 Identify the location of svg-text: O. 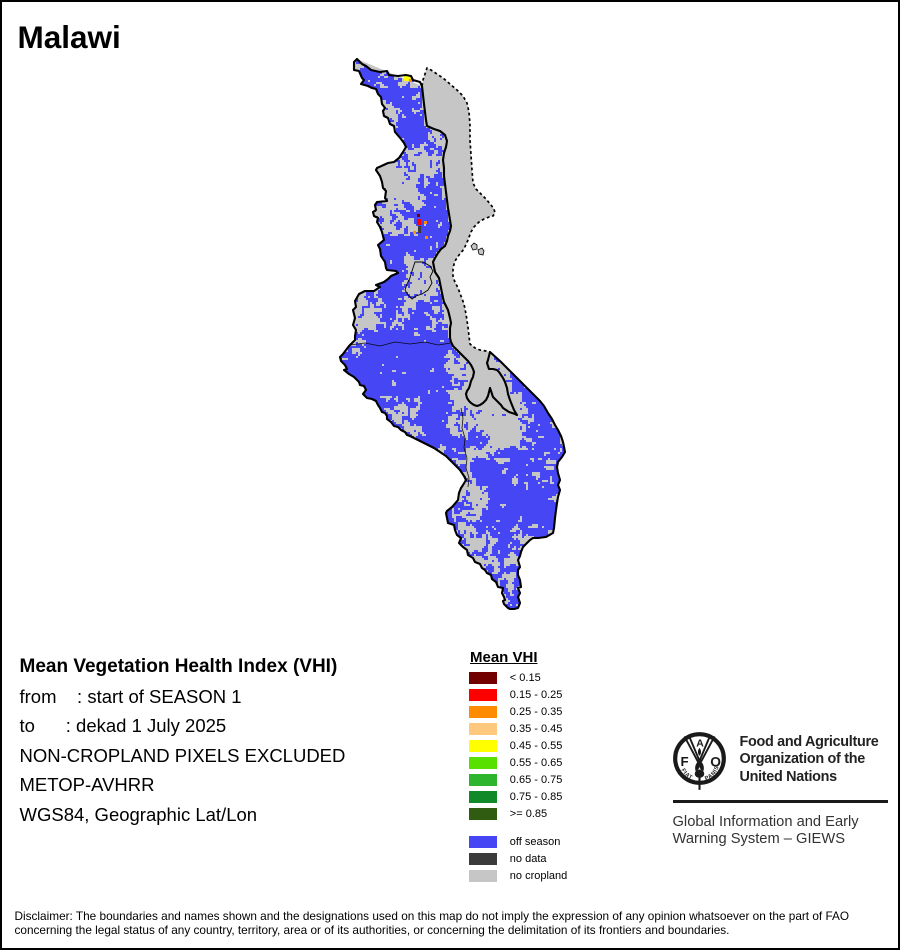
(715, 761).